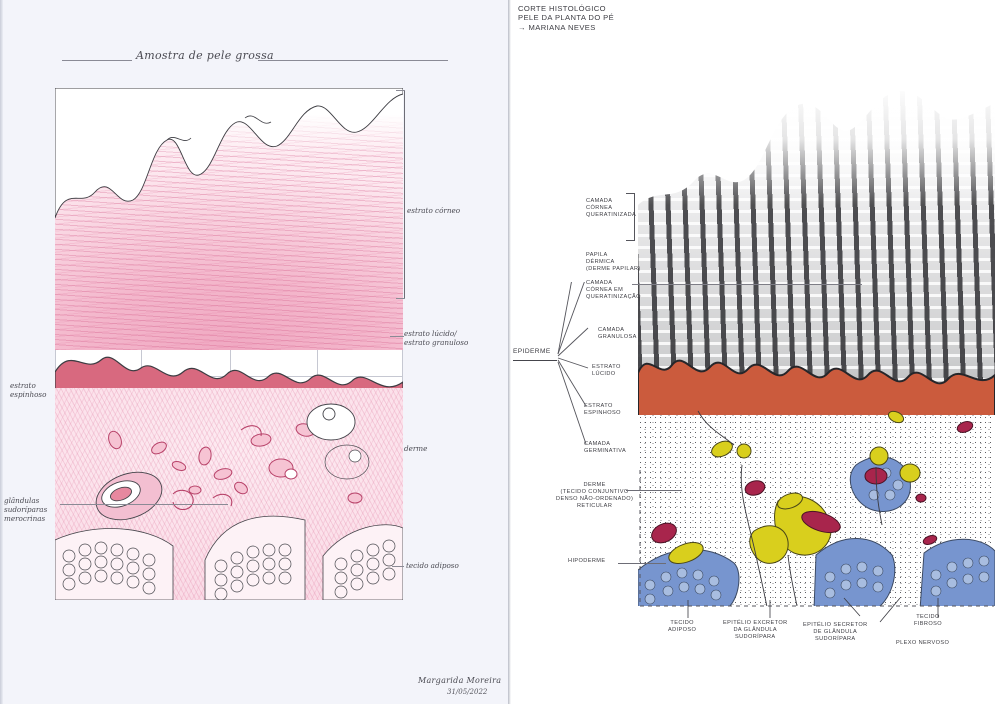  What do you see at coordinates (606, 370) in the screenshot?
I see `label-estrato-lucido: ESTRATO LÚCIDO` at bounding box center [606, 370].